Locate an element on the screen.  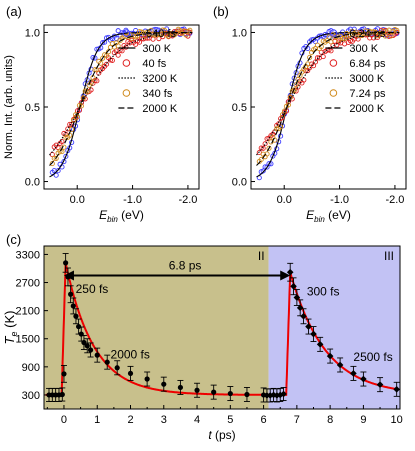
legend-label: 7.24 ps is located at coordinates (367, 94).